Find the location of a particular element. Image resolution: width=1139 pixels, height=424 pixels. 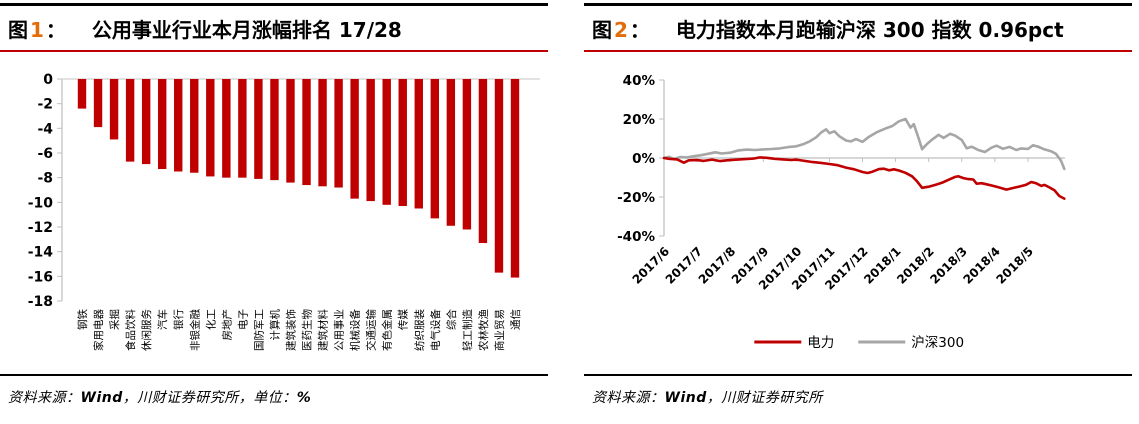

figure-2-heading: 图 2： 电力指数本月跑输沪深 300 指数 0.96pct is located at coordinates (858, 27).